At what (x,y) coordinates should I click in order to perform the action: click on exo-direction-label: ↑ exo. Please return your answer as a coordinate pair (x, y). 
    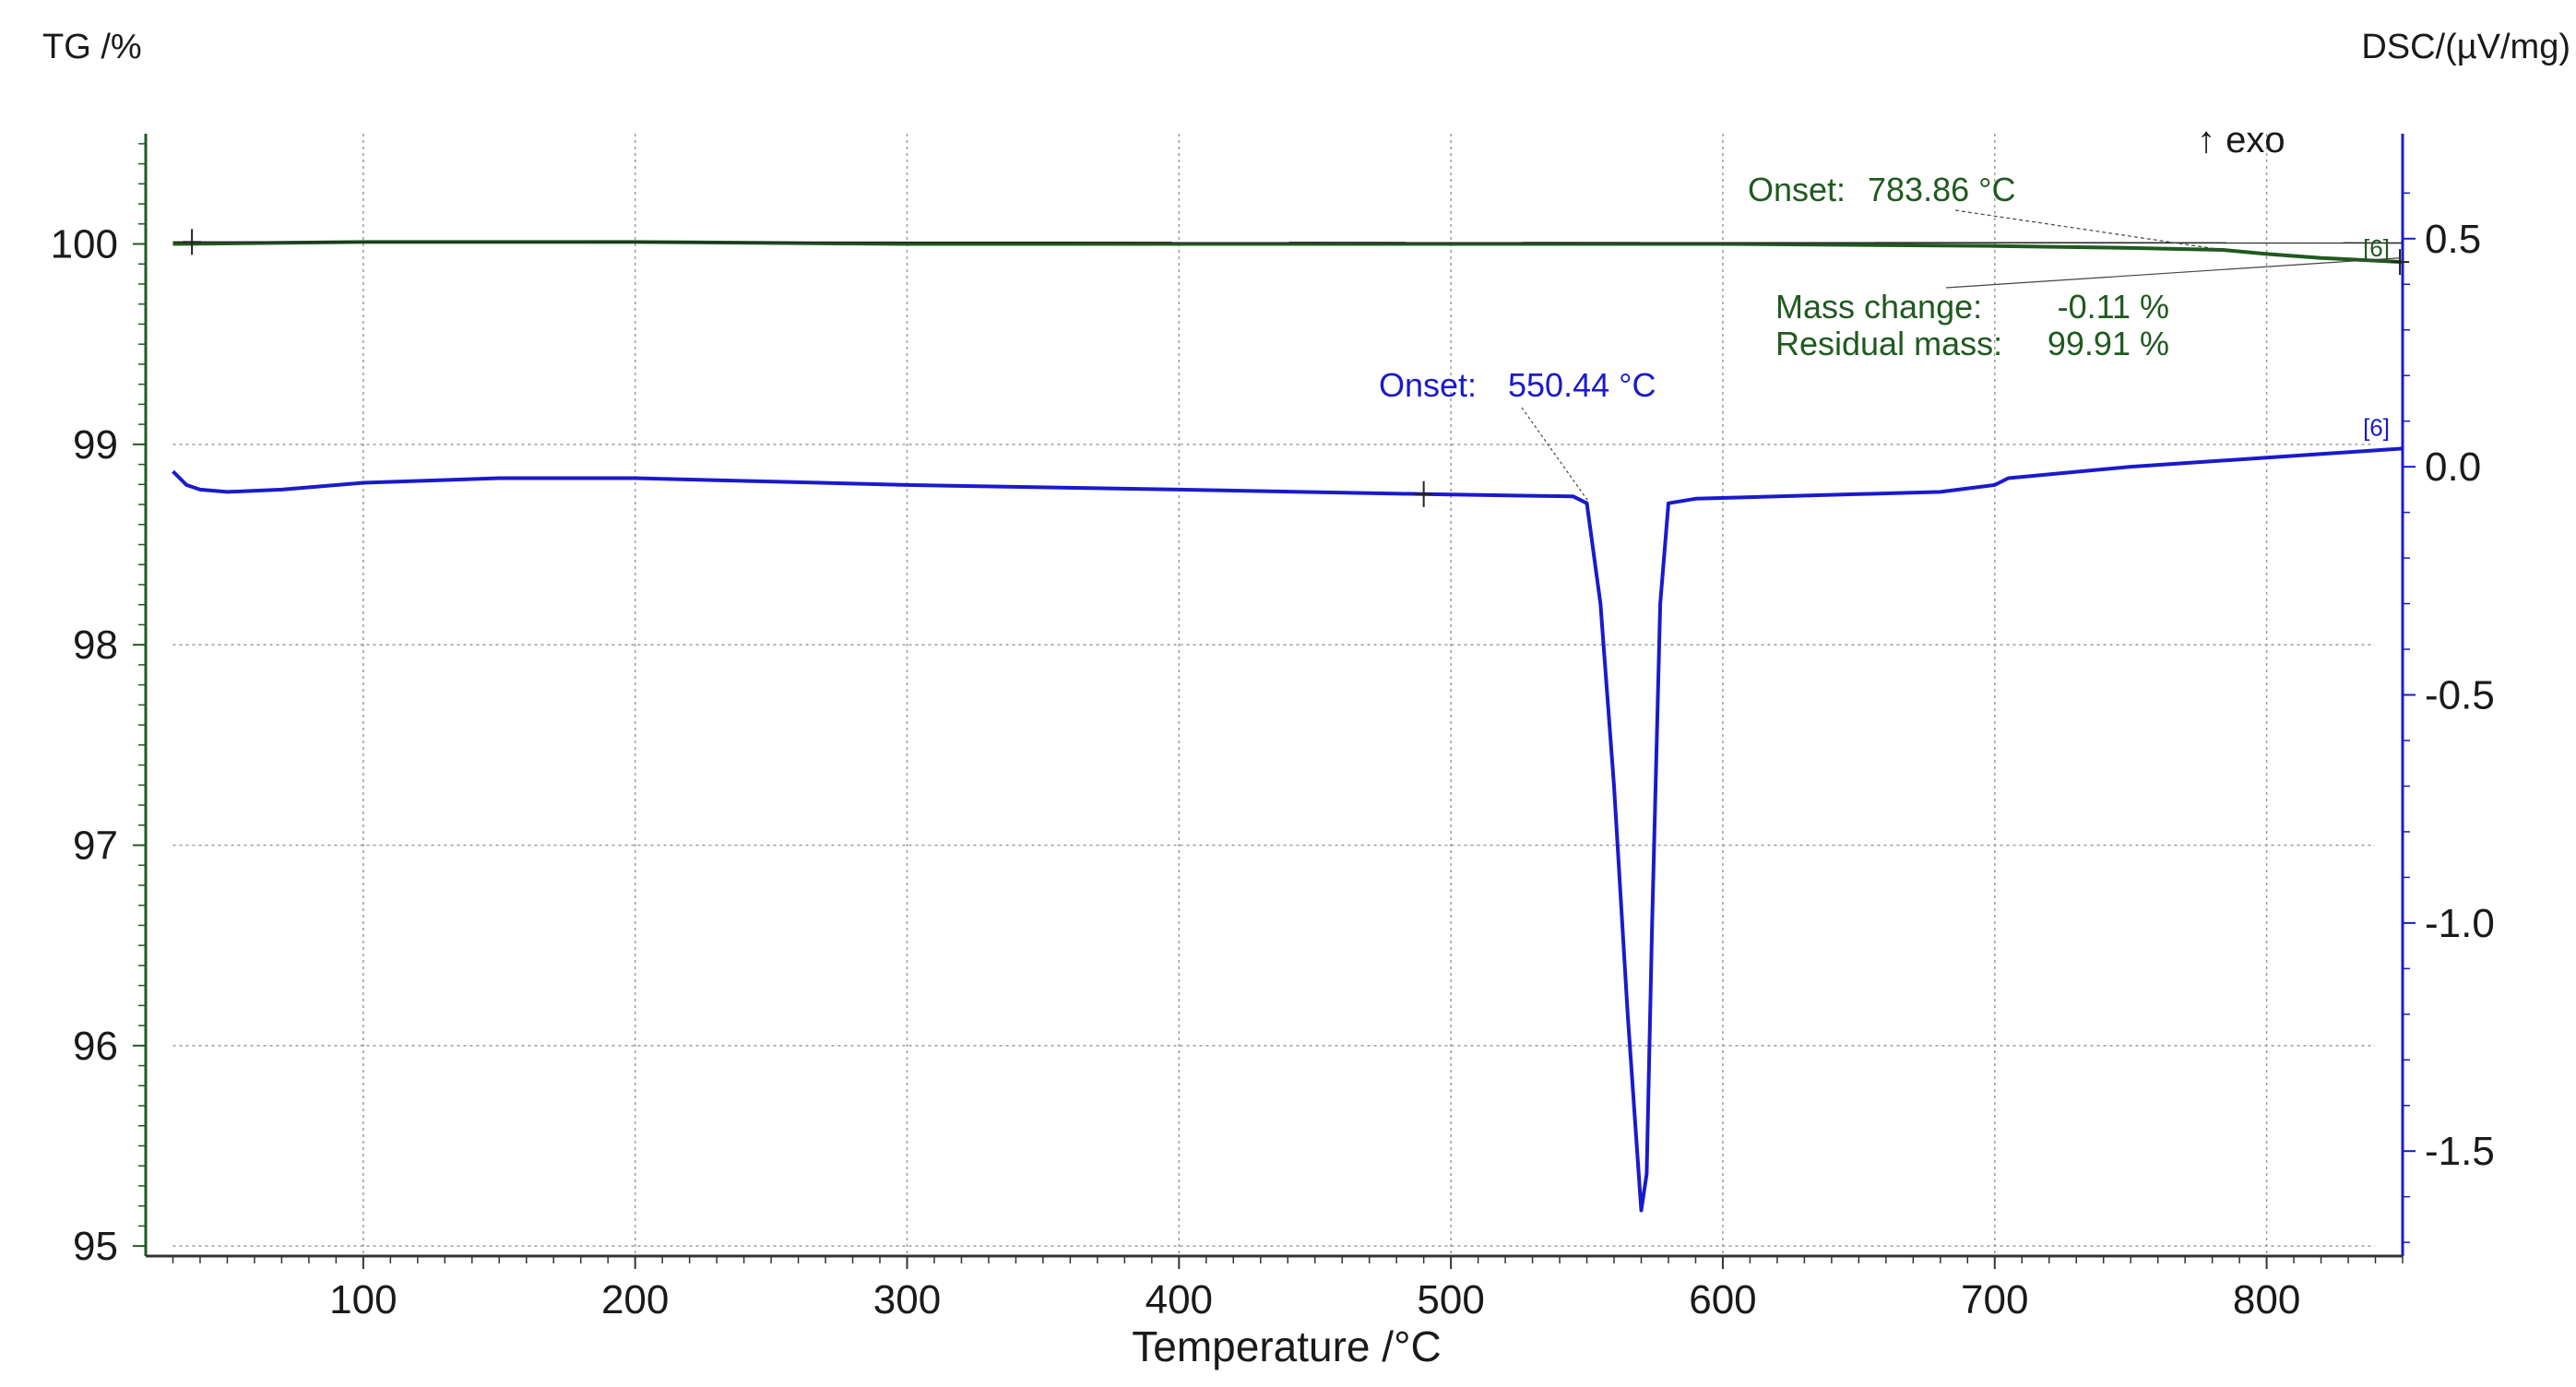
    Looking at the image, I should click on (2241, 140).